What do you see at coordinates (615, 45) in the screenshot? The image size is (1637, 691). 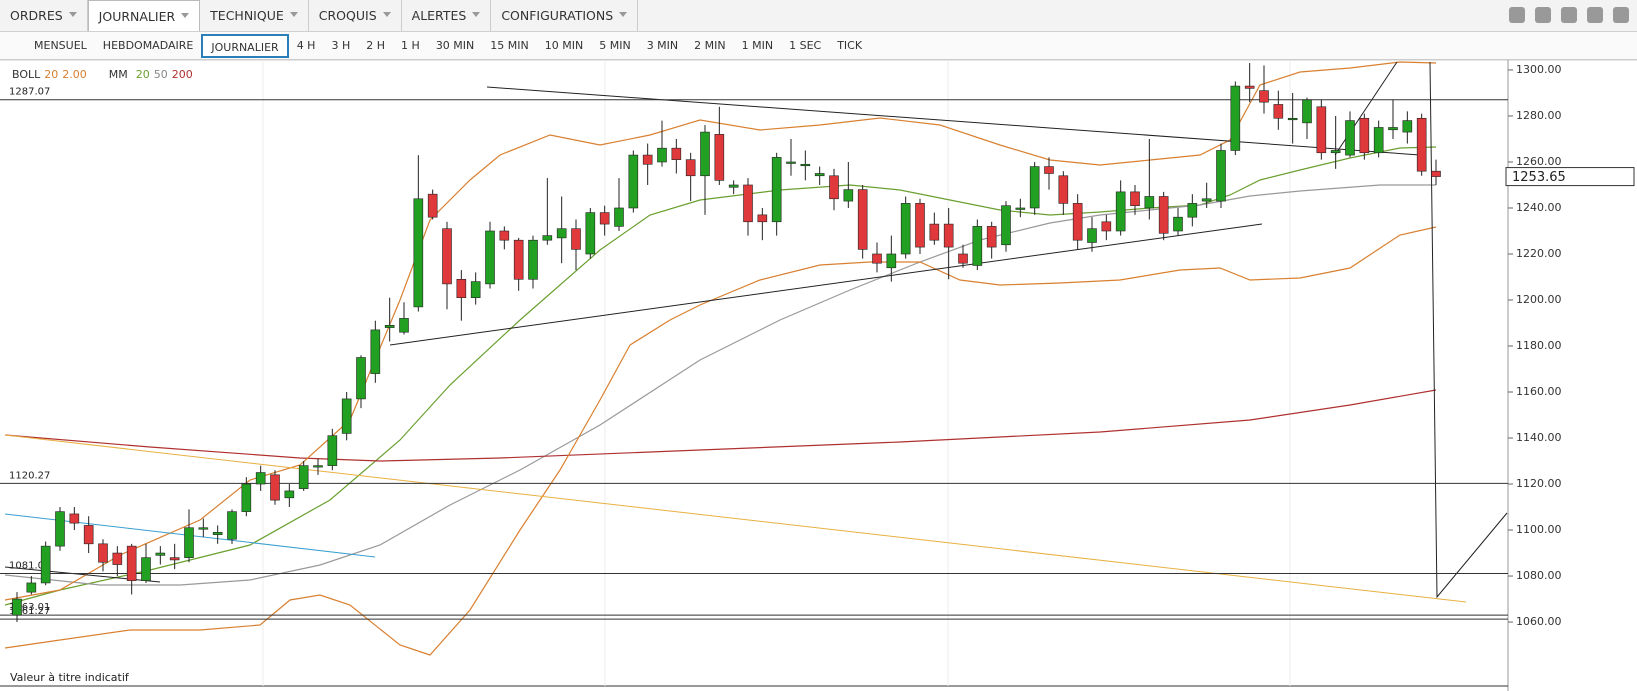 I see `timeframe-button: 5 MIN` at bounding box center [615, 45].